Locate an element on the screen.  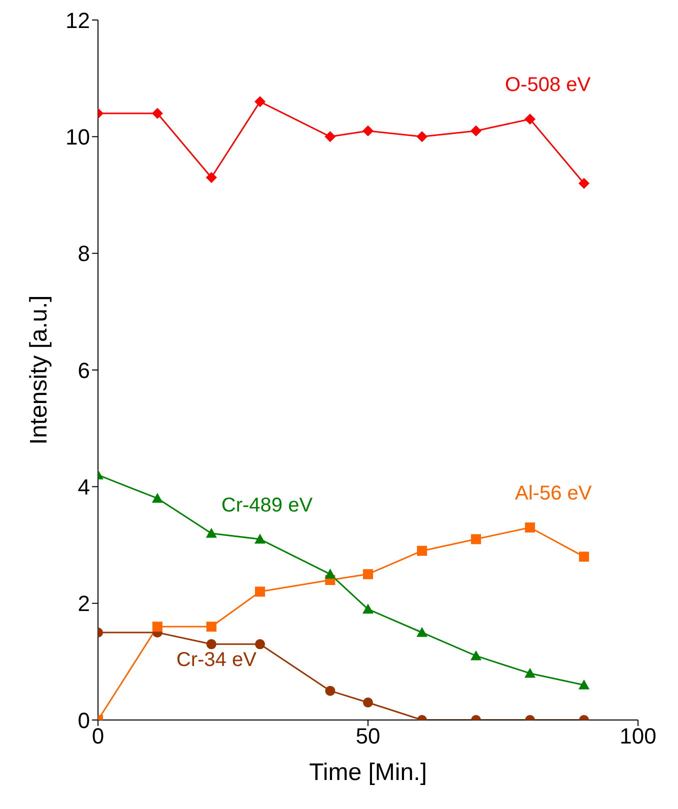
y-tick-label: 10 is located at coordinates (78, 137).